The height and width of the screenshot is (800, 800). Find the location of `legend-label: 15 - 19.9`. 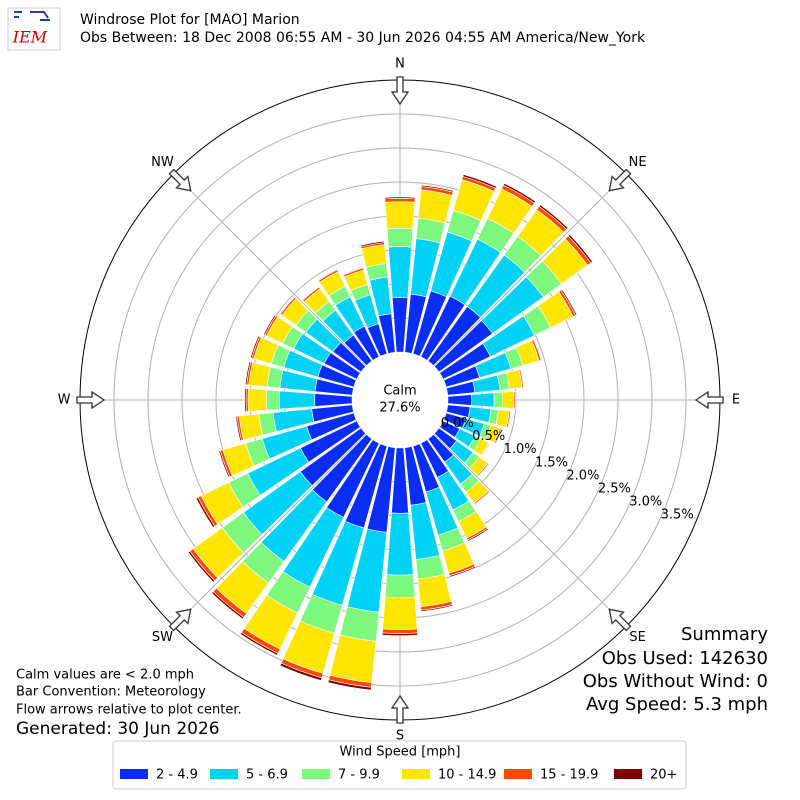

legend-label: 15 - 19.9 is located at coordinates (569, 775).